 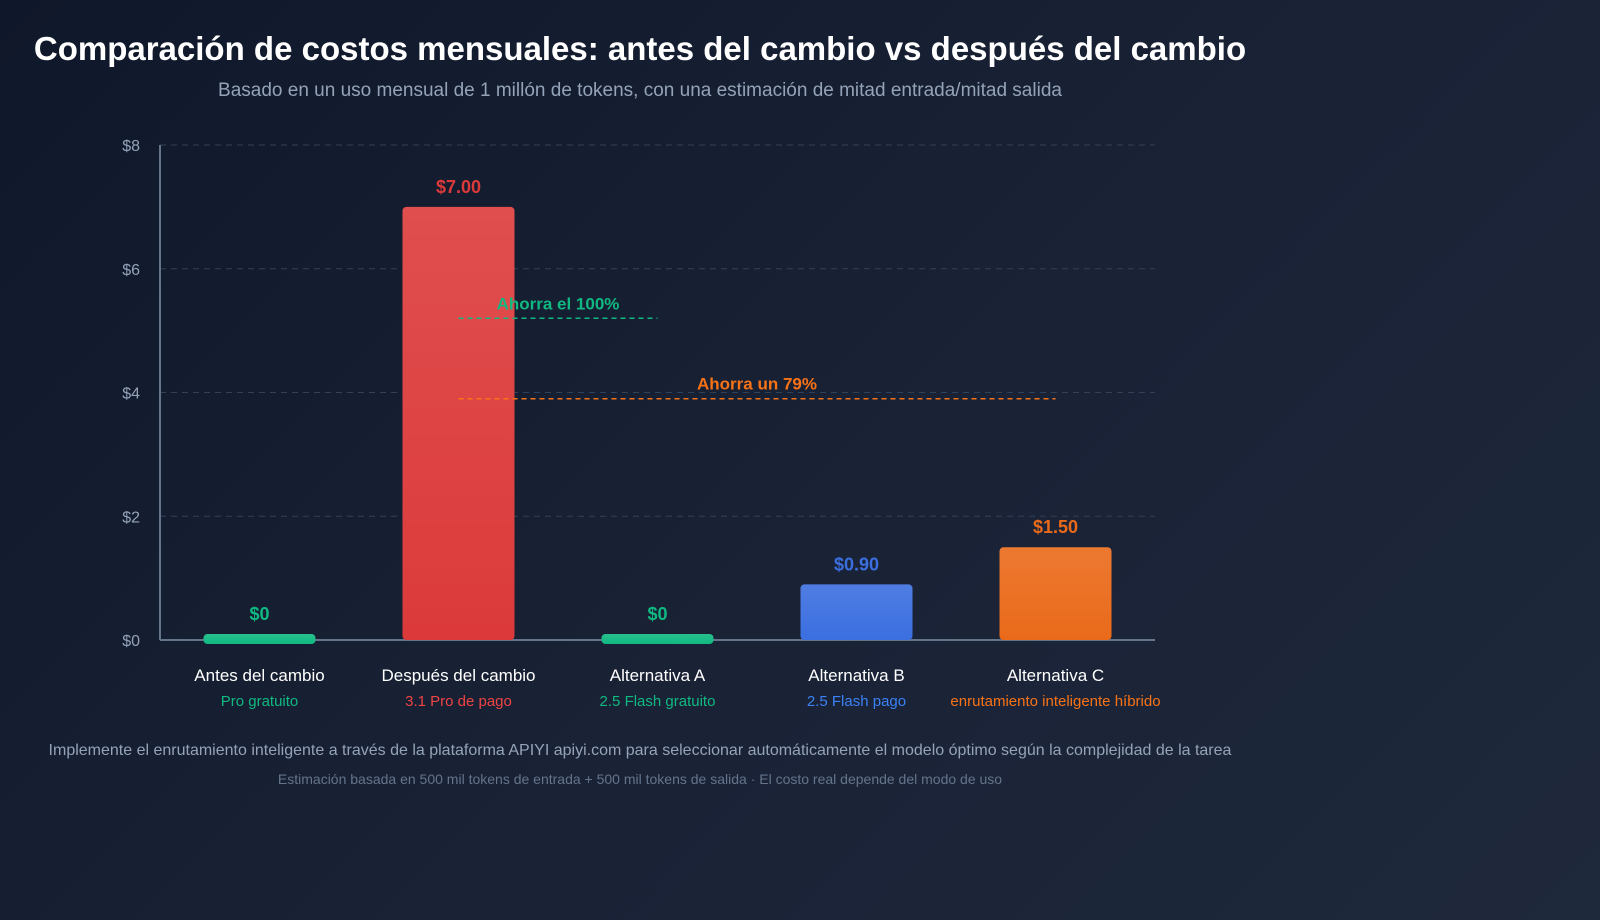 What do you see at coordinates (658, 675) in the screenshot?
I see `category-label: Alternativa A` at bounding box center [658, 675].